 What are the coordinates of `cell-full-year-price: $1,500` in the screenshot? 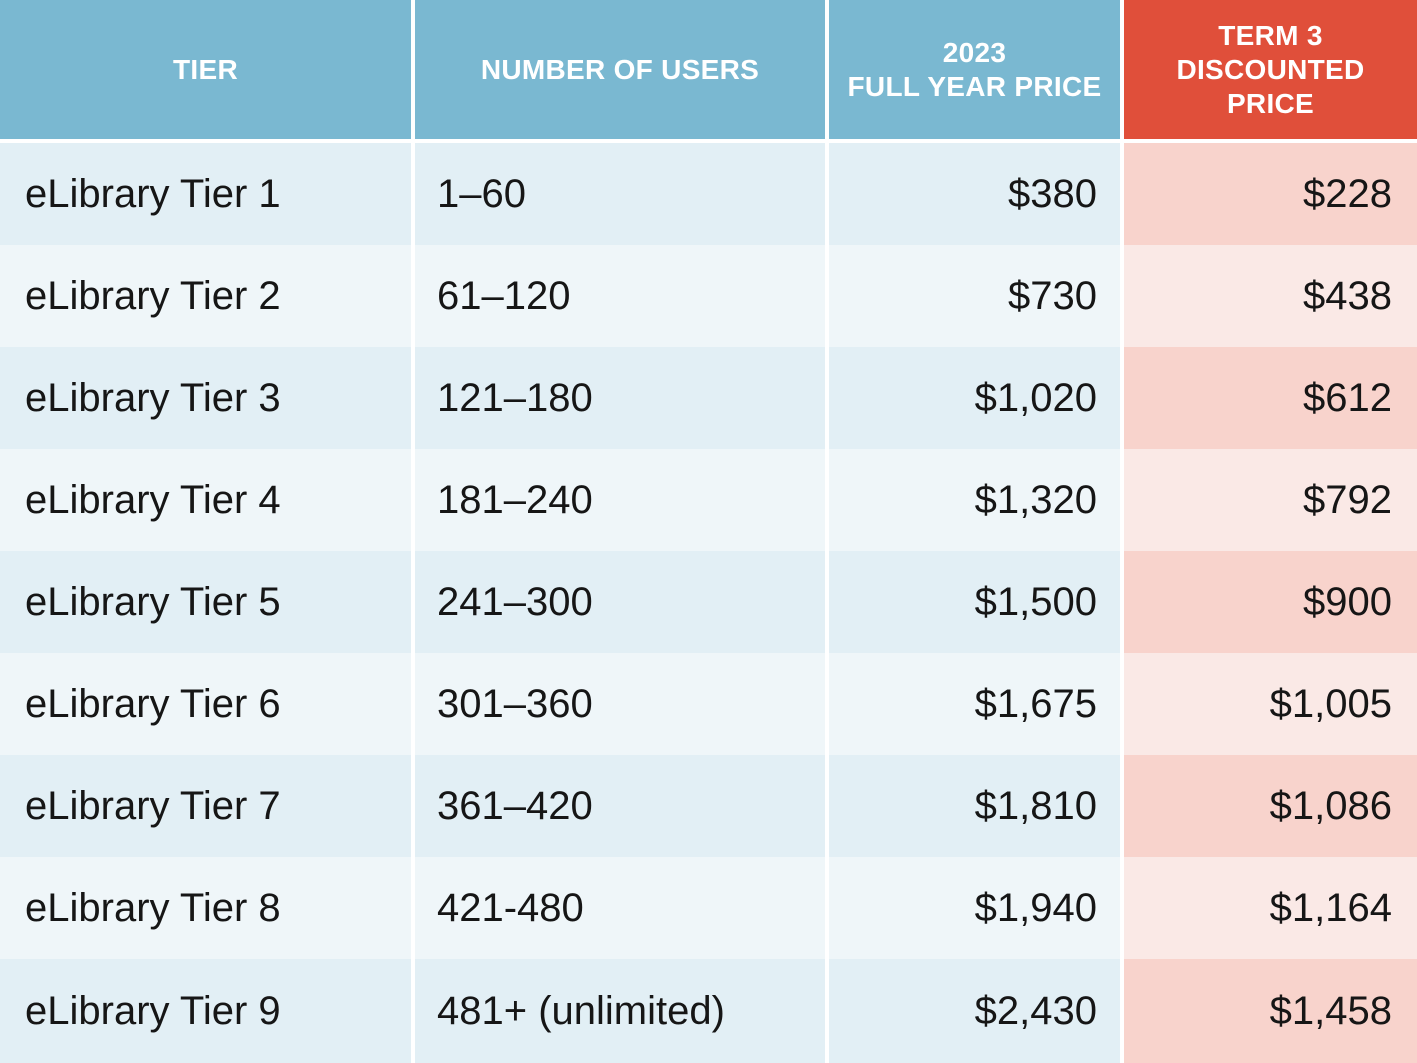 It's located at (974, 602).